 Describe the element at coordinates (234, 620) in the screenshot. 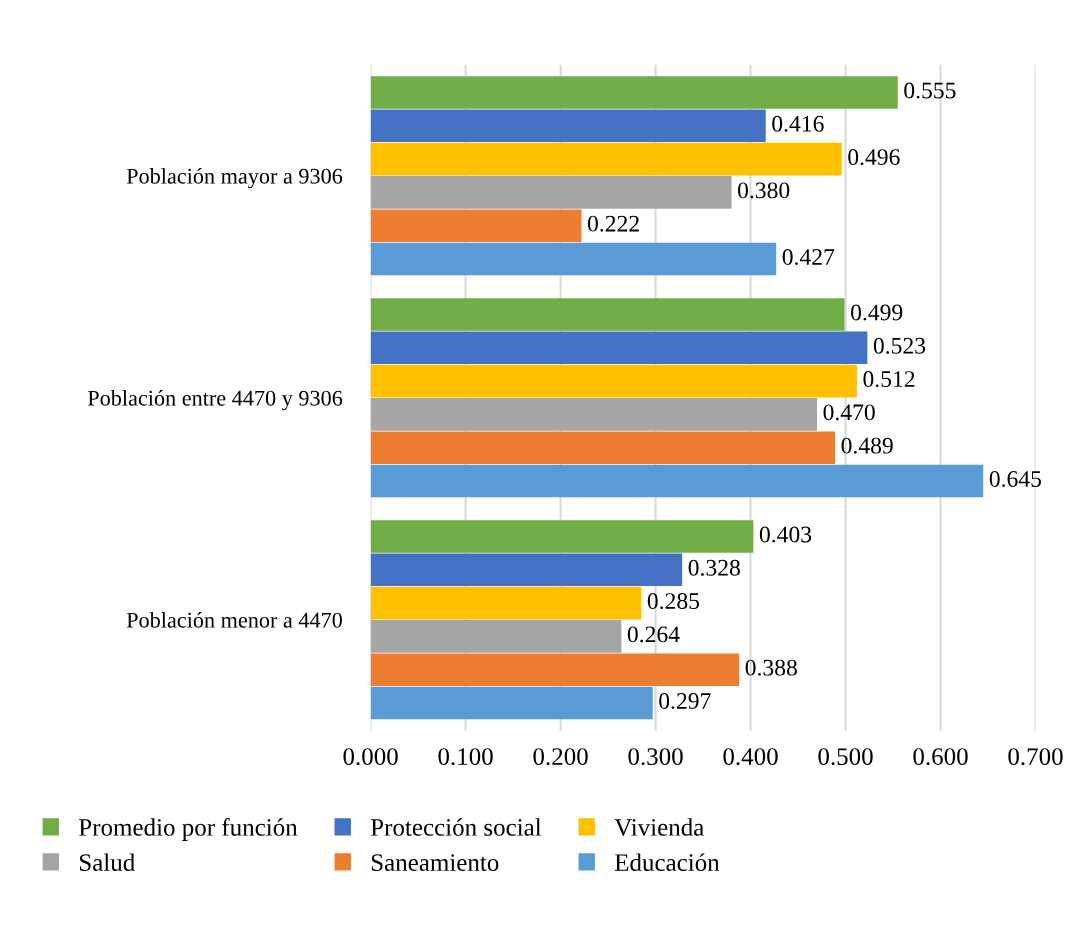

I see `y-tick-label: Población menor a 4470` at that location.